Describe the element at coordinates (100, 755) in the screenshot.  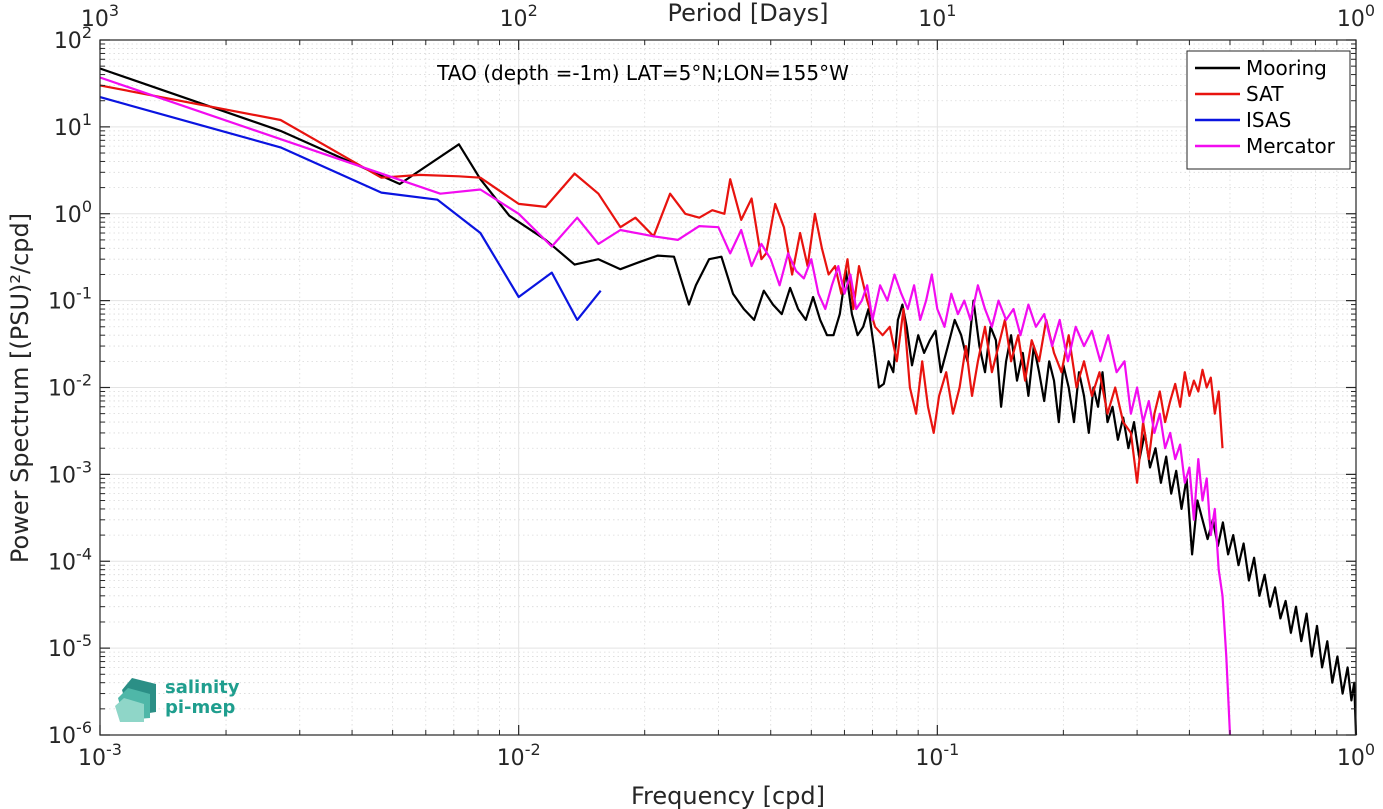
I see `x-tick-label: 10⁻³` at that location.